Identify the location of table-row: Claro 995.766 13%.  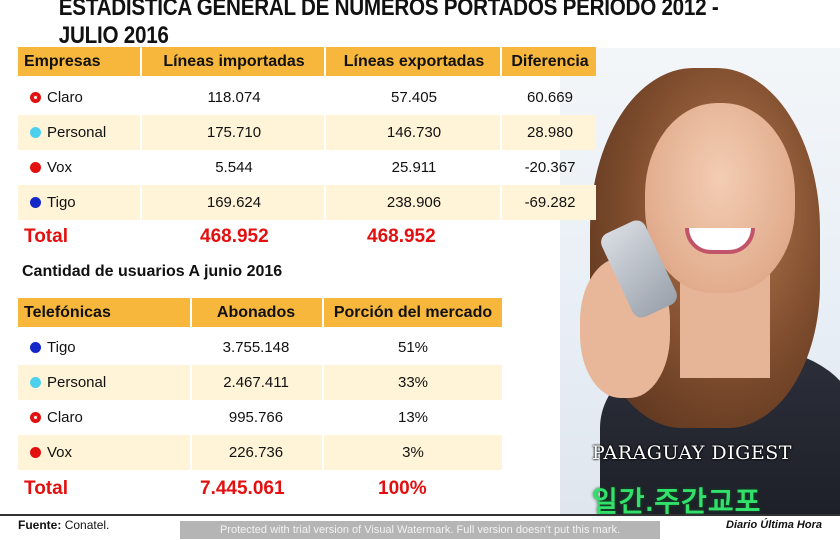
(260, 417).